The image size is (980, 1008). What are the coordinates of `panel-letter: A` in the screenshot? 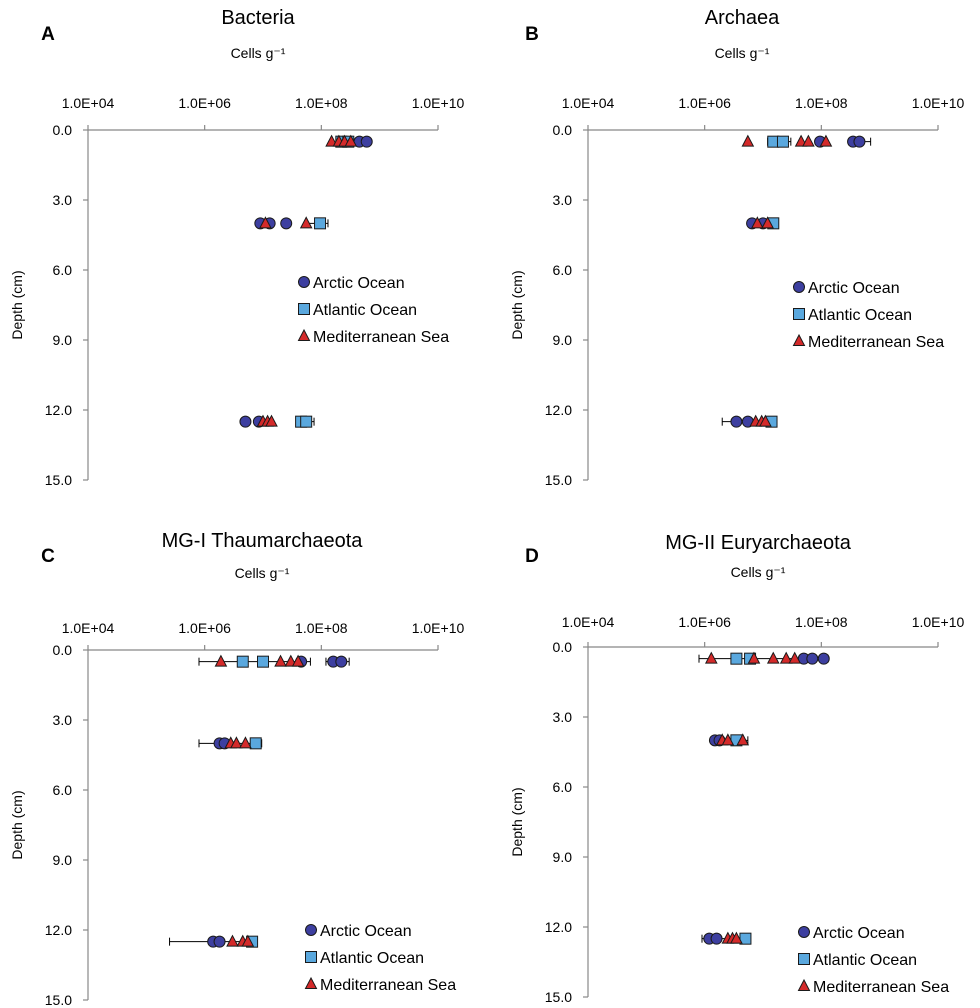 It's located at (48, 34).